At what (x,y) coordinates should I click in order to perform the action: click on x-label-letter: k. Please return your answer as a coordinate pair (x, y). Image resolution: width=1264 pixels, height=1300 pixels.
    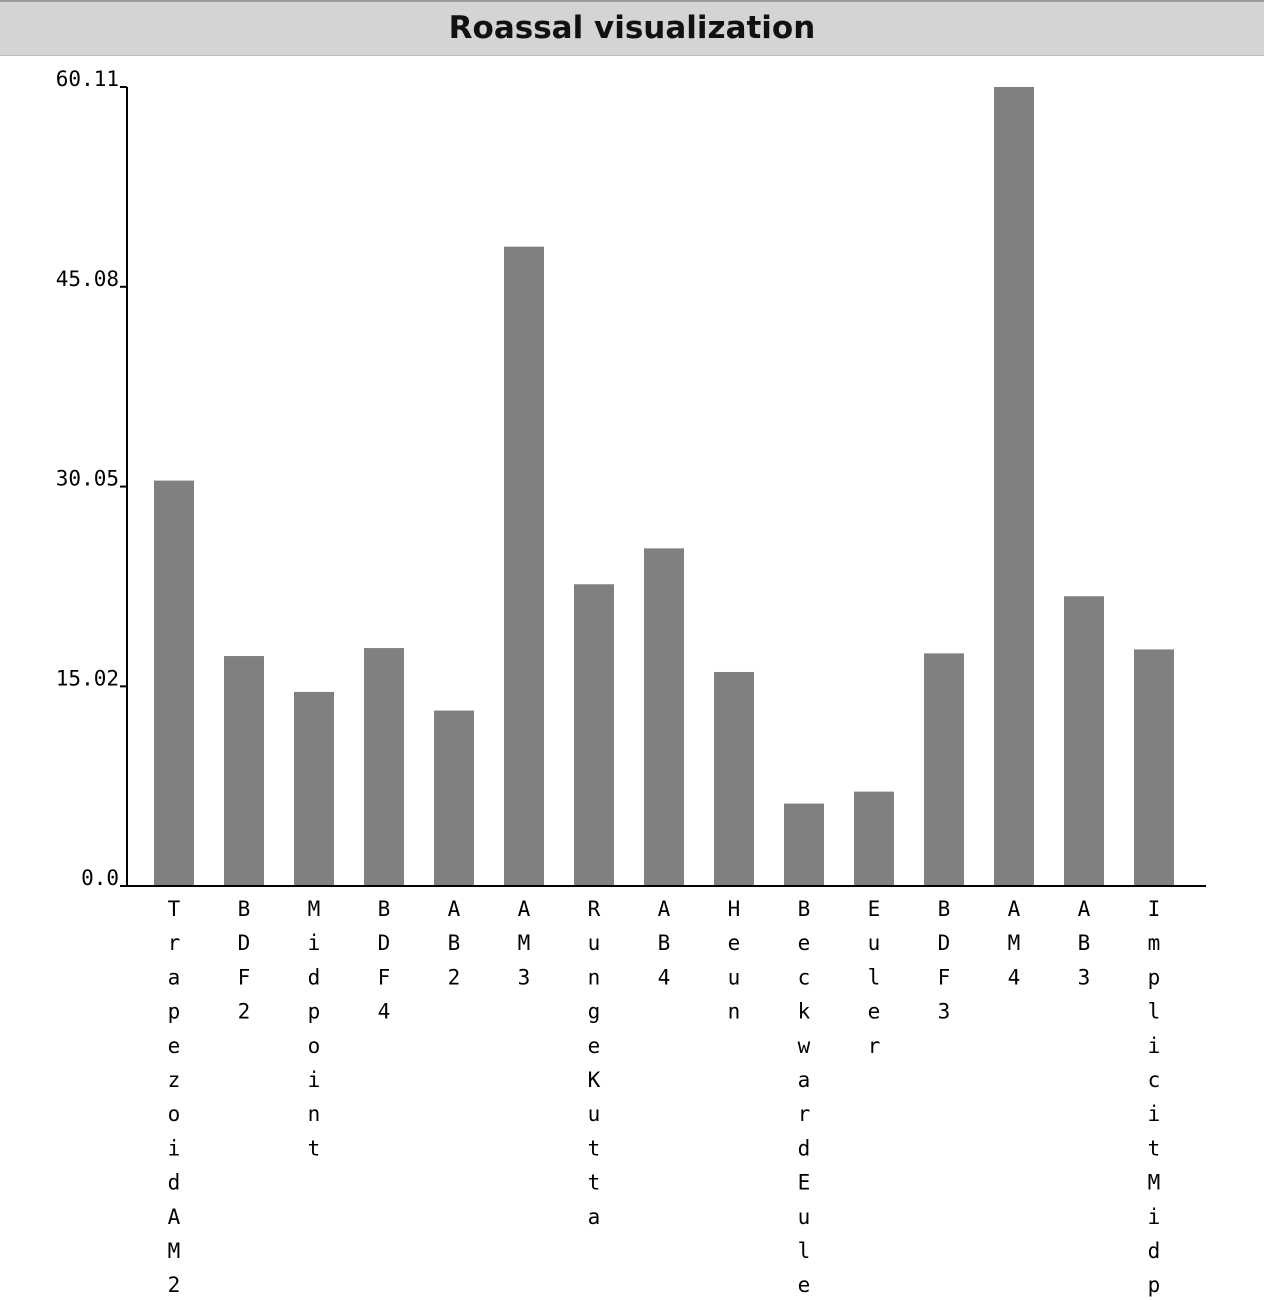
    Looking at the image, I should click on (804, 1012).